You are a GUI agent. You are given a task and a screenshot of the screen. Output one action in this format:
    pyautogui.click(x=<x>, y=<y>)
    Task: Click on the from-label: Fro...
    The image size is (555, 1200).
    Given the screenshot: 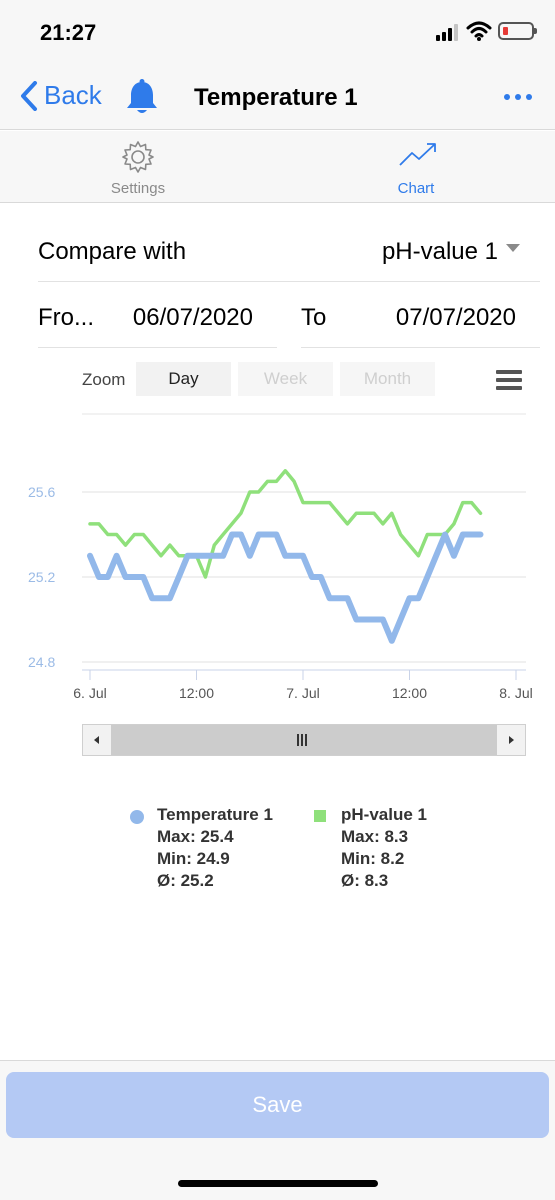 What is the action you would take?
    pyautogui.click(x=66, y=317)
    